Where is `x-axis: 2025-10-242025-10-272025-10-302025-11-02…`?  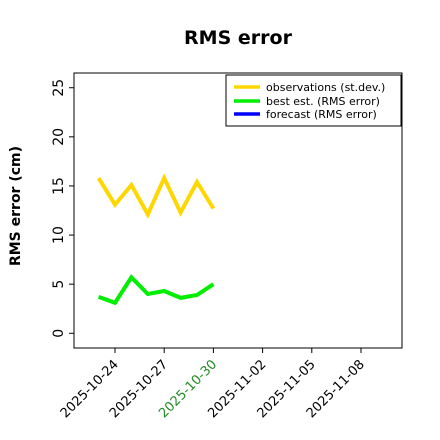 x-axis: 2025-10-242025-10-272025-10-302025-11-02… is located at coordinates (213, 384).